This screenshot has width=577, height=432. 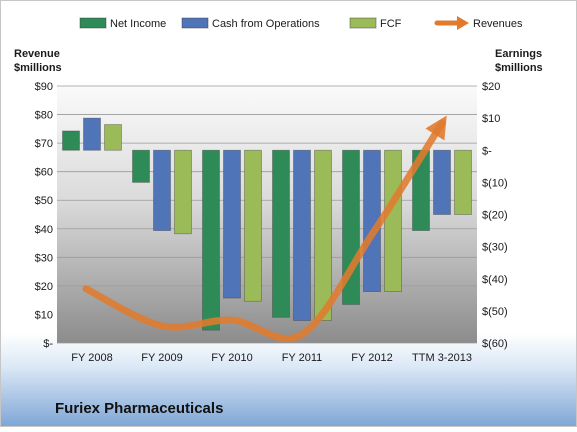 What do you see at coordinates (44, 144) in the screenshot?
I see `left-tick-label: $70` at bounding box center [44, 144].